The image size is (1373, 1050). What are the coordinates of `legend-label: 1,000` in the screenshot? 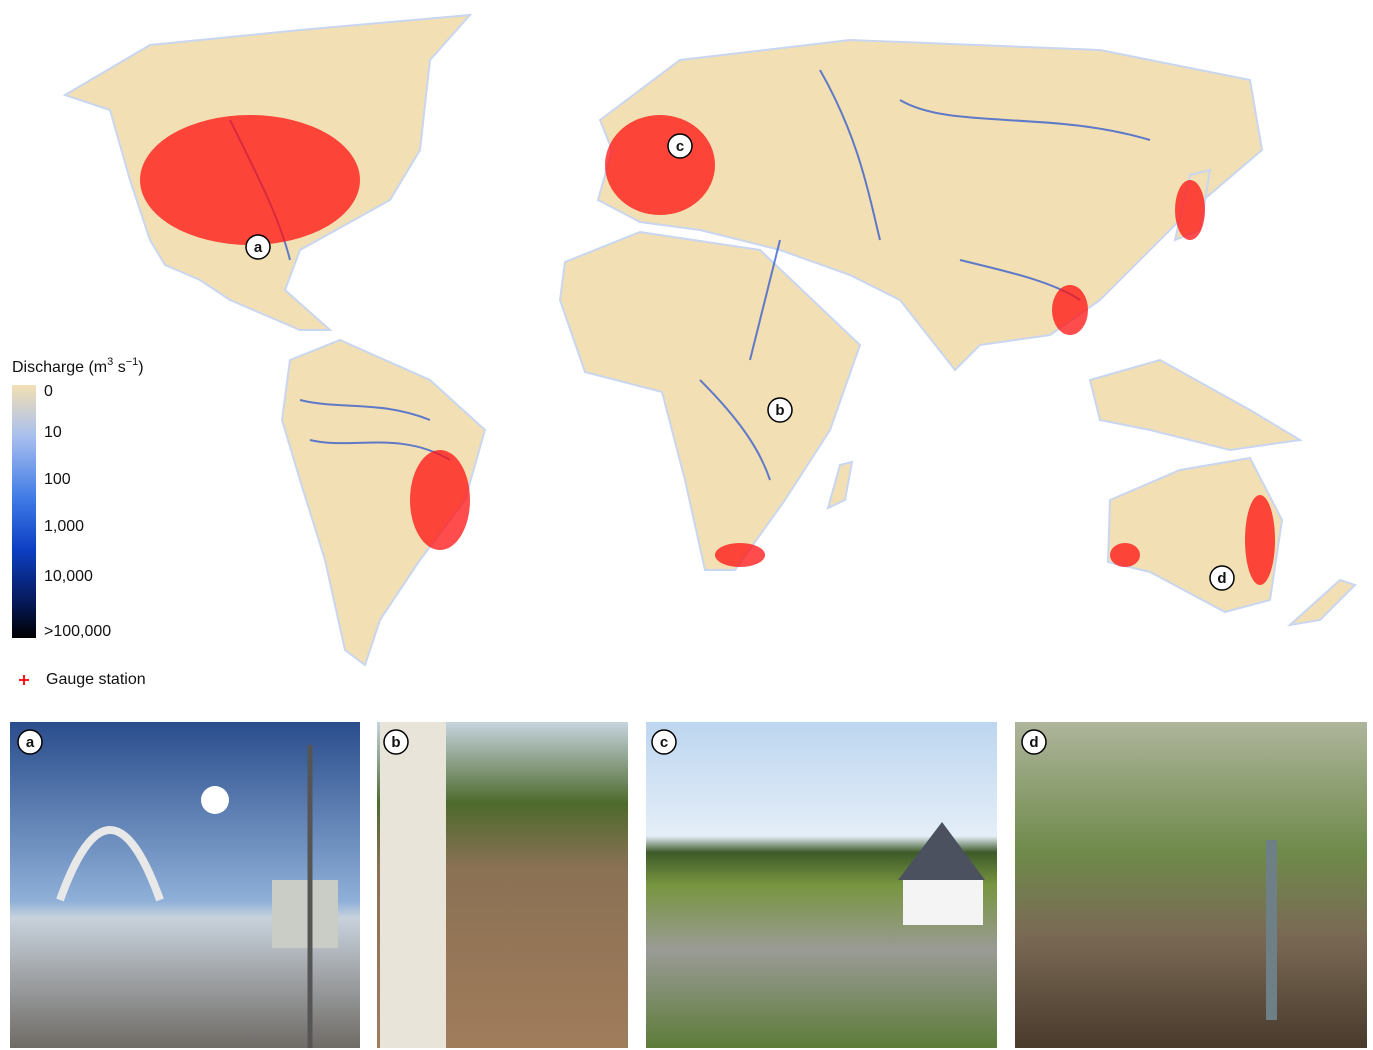 It's located at (64, 526).